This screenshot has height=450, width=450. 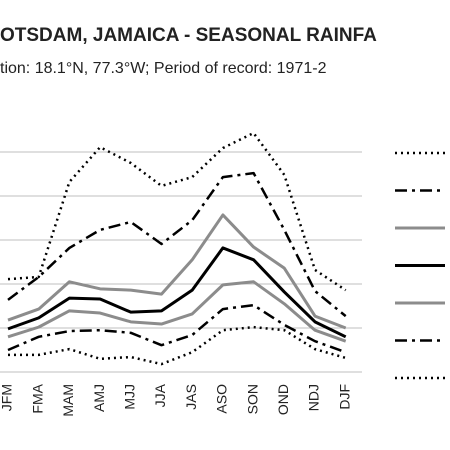 What do you see at coordinates (130, 397) in the screenshot?
I see `x-tick-label: MJJ` at bounding box center [130, 397].